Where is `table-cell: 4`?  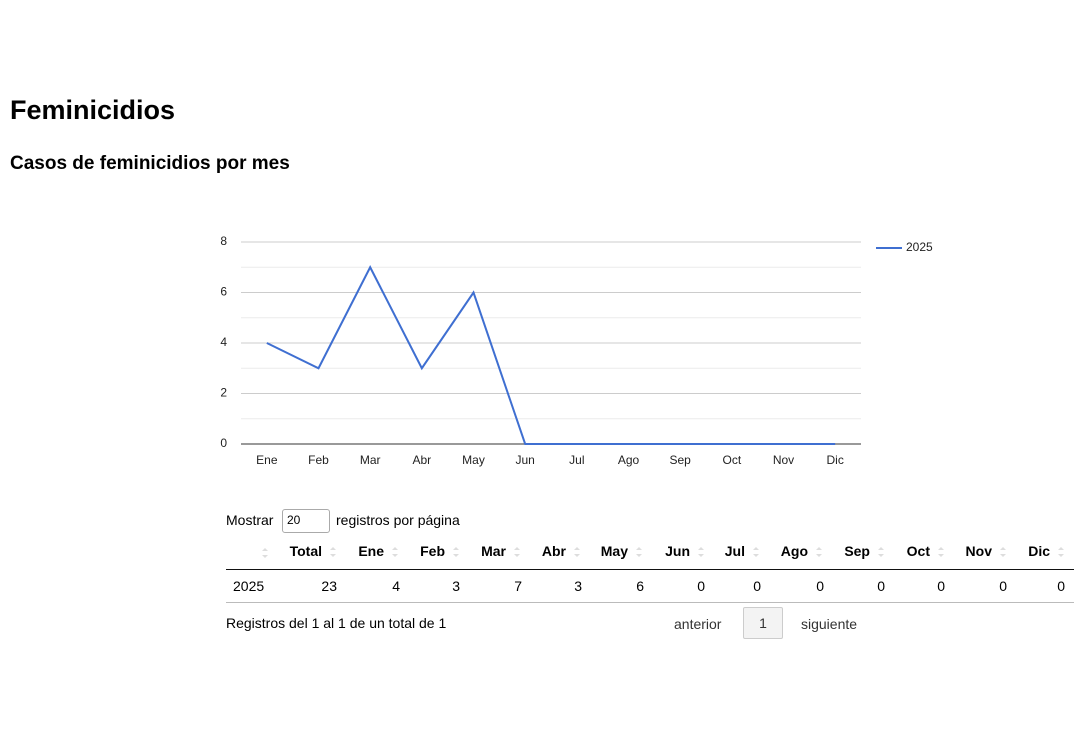 table-cell: 4 is located at coordinates (396, 586).